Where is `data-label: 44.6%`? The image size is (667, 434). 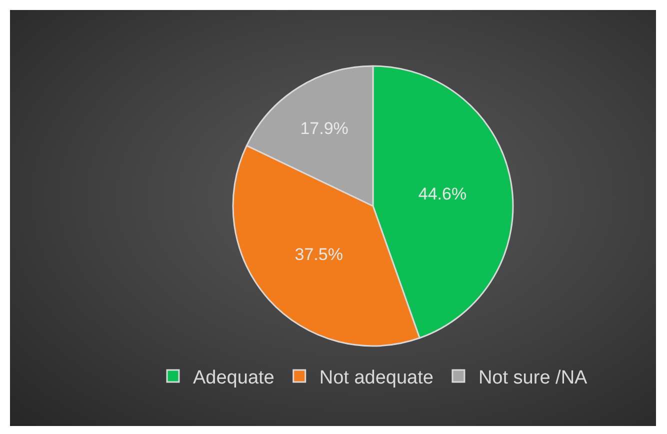 data-label: 44.6% is located at coordinates (442, 194).